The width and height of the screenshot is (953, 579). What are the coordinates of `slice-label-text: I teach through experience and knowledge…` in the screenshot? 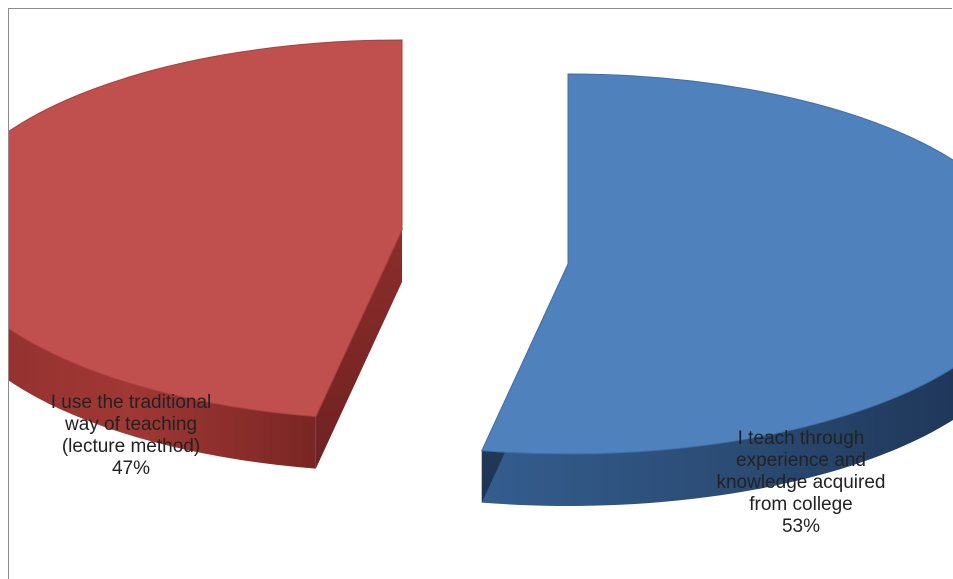 It's located at (801, 471).